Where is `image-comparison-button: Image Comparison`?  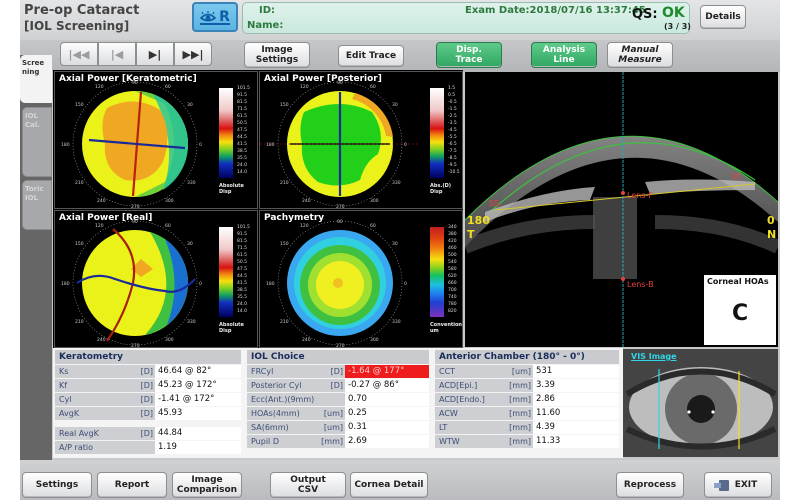
image-comparison-button: Image Comparison is located at coordinates (207, 485).